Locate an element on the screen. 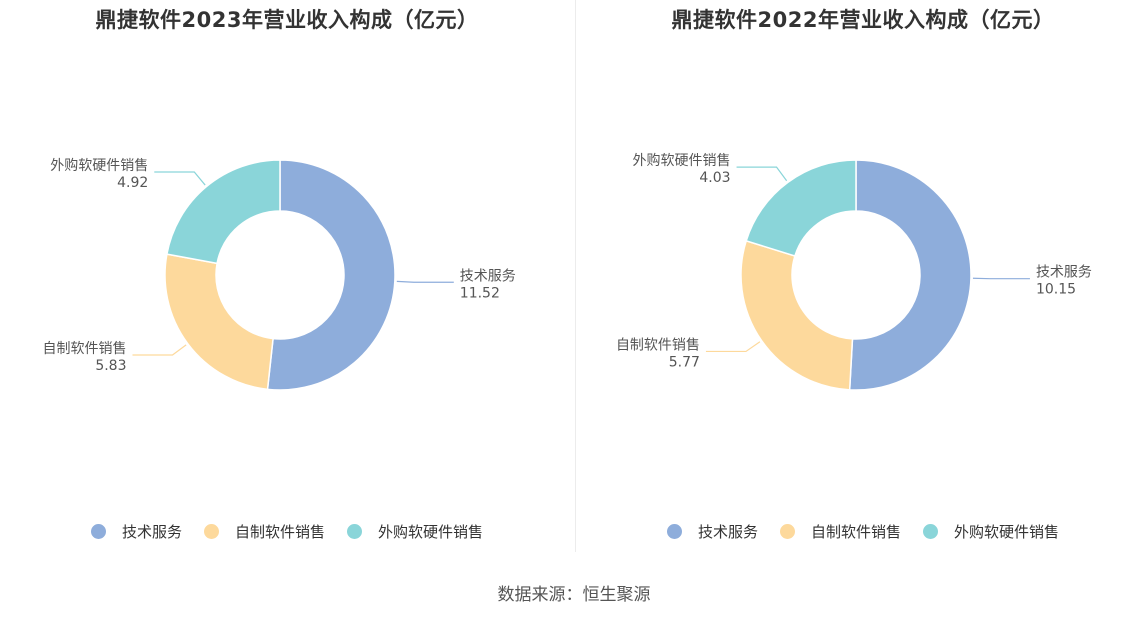 The width and height of the screenshot is (1148, 619). slice-value-label: 5.83 is located at coordinates (110, 366).